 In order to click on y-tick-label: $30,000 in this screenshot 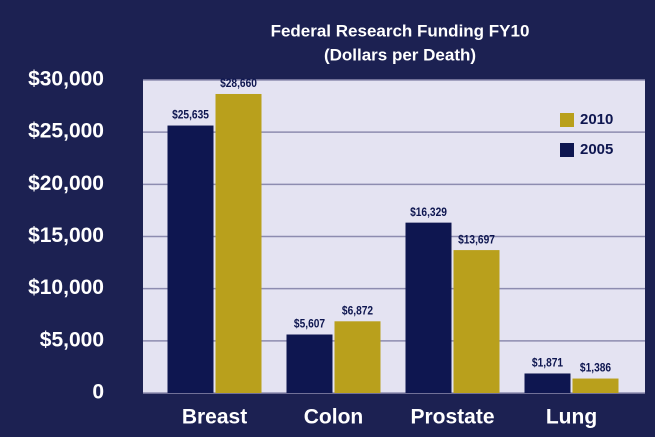, I will do `click(66, 79)`.